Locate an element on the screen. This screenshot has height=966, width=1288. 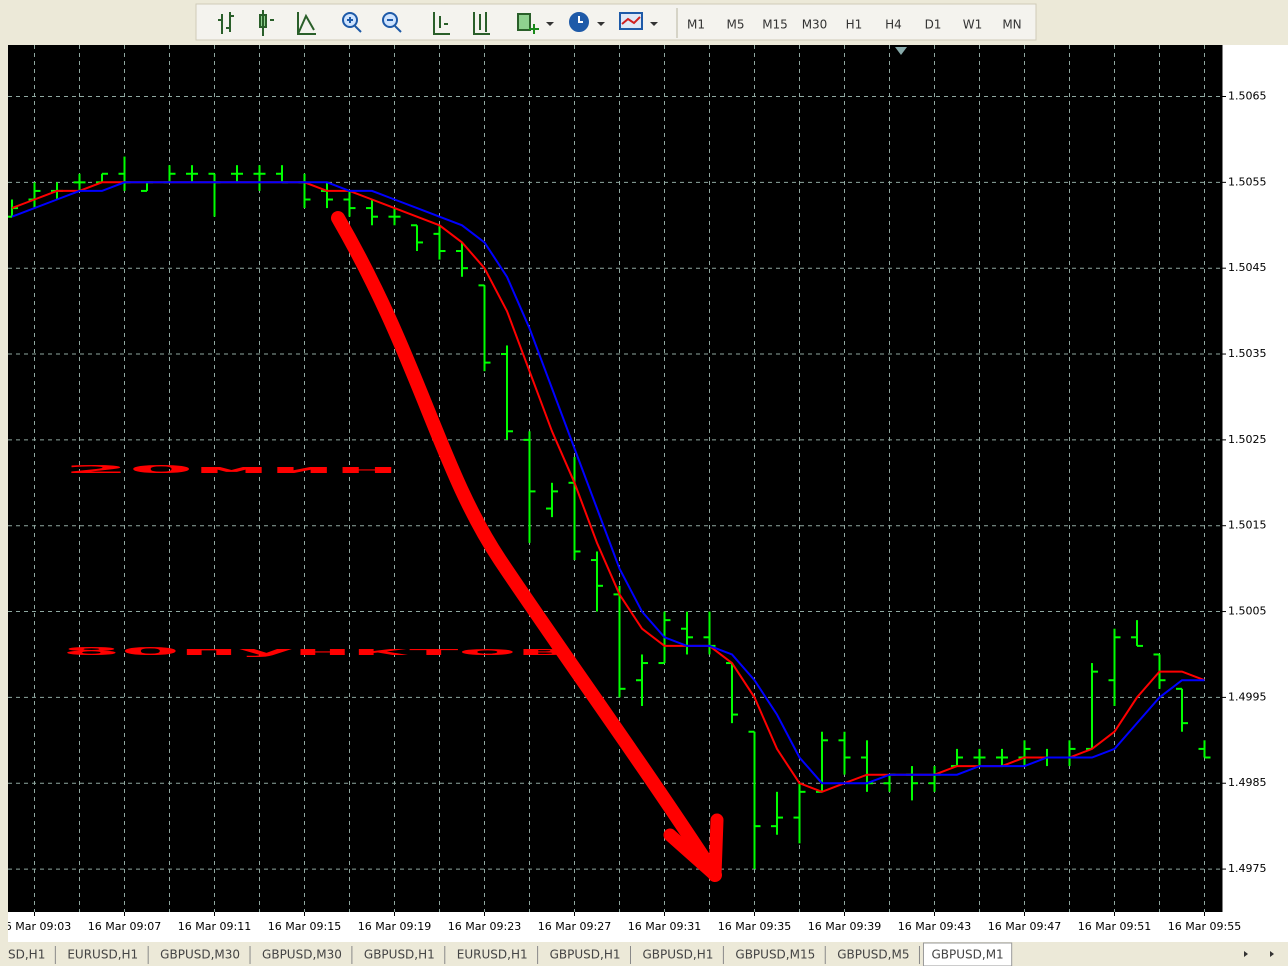
x-tick-label: 16 Mar 09:11 is located at coordinates (214, 926).